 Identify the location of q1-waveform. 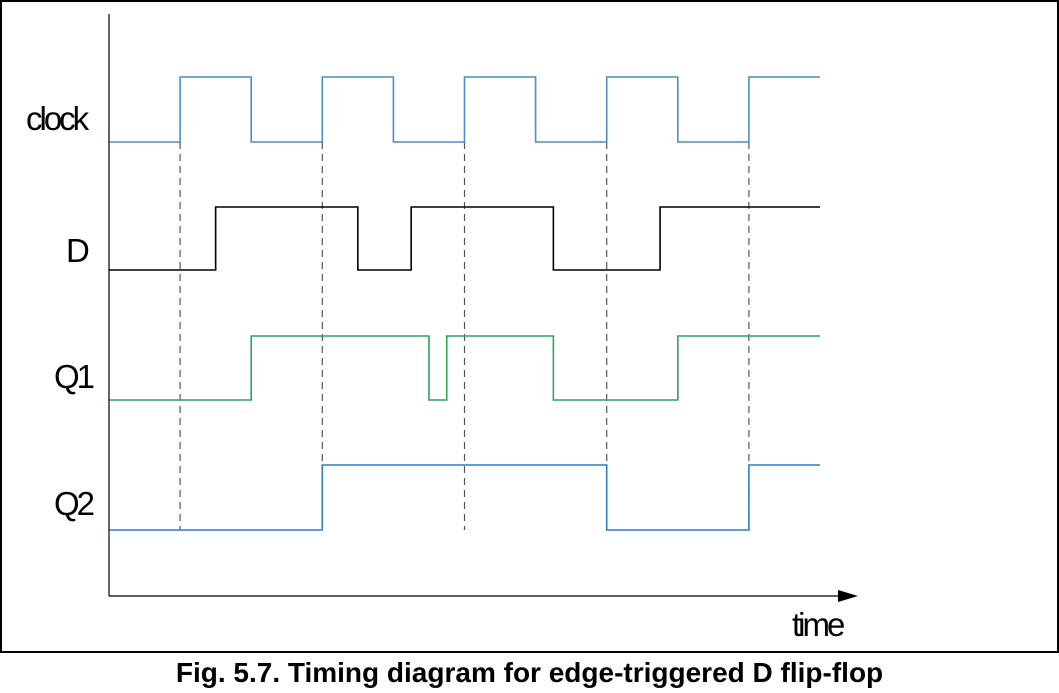
(464, 368).